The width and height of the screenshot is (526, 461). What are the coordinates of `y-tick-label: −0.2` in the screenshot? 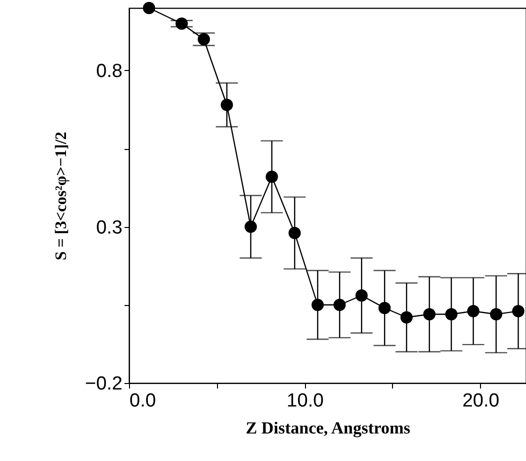 It's located at (103, 384).